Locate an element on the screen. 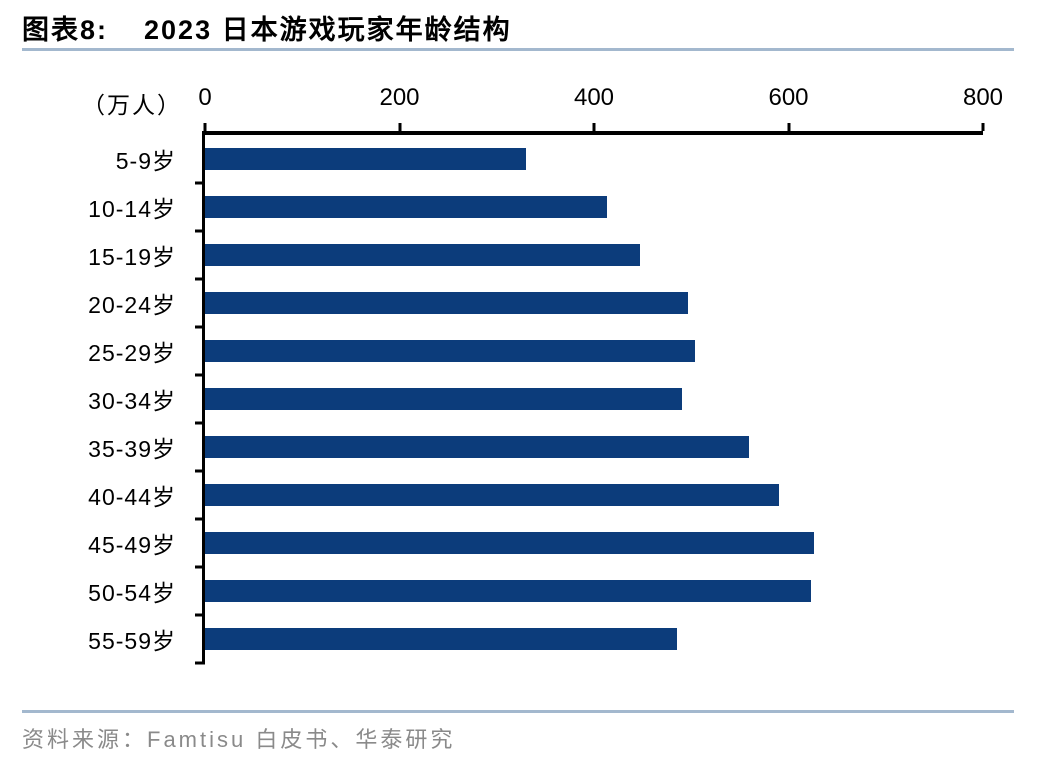  figure-header: 图表8: 2023 日本游戏玩家年龄结构 is located at coordinates (525, 27).